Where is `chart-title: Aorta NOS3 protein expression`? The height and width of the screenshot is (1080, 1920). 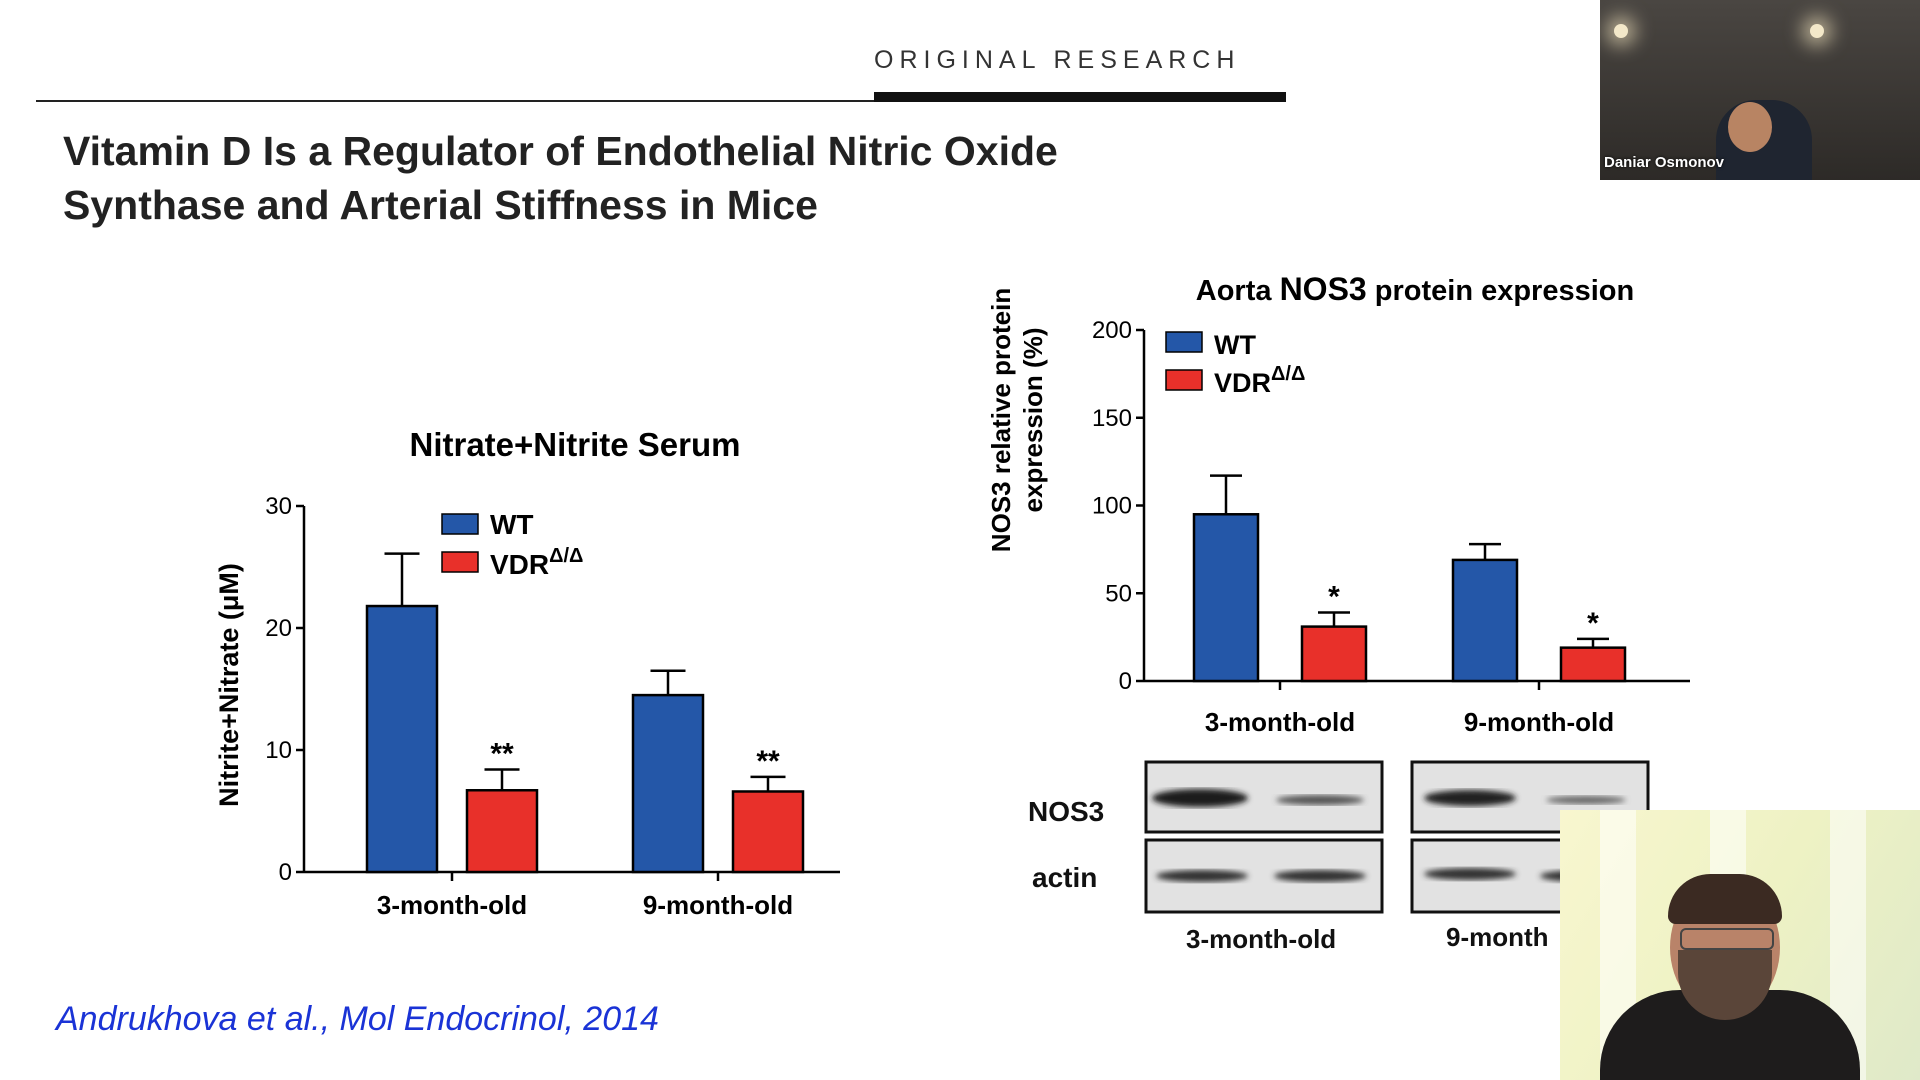
chart-title: Aorta NOS3 protein expression is located at coordinates (1415, 289).